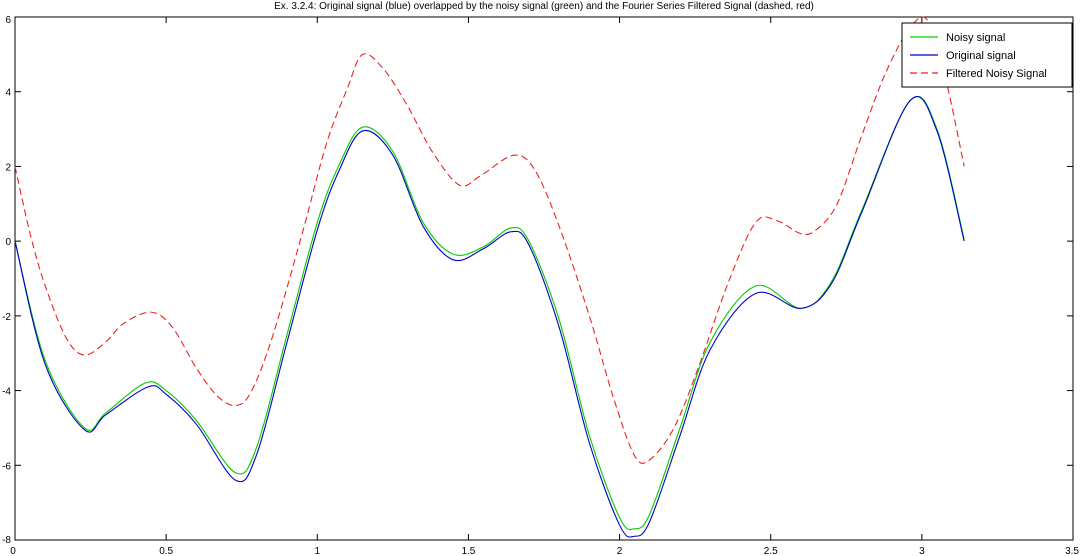  I want to click on y-tick-label: 2, so click(8, 167).